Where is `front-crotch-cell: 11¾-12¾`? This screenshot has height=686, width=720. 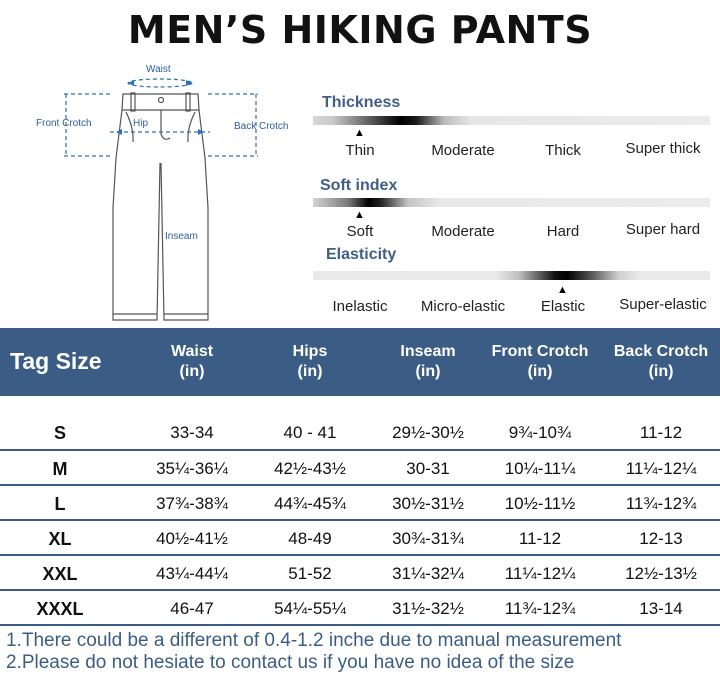 front-crotch-cell: 11¾-12¾ is located at coordinates (540, 608).